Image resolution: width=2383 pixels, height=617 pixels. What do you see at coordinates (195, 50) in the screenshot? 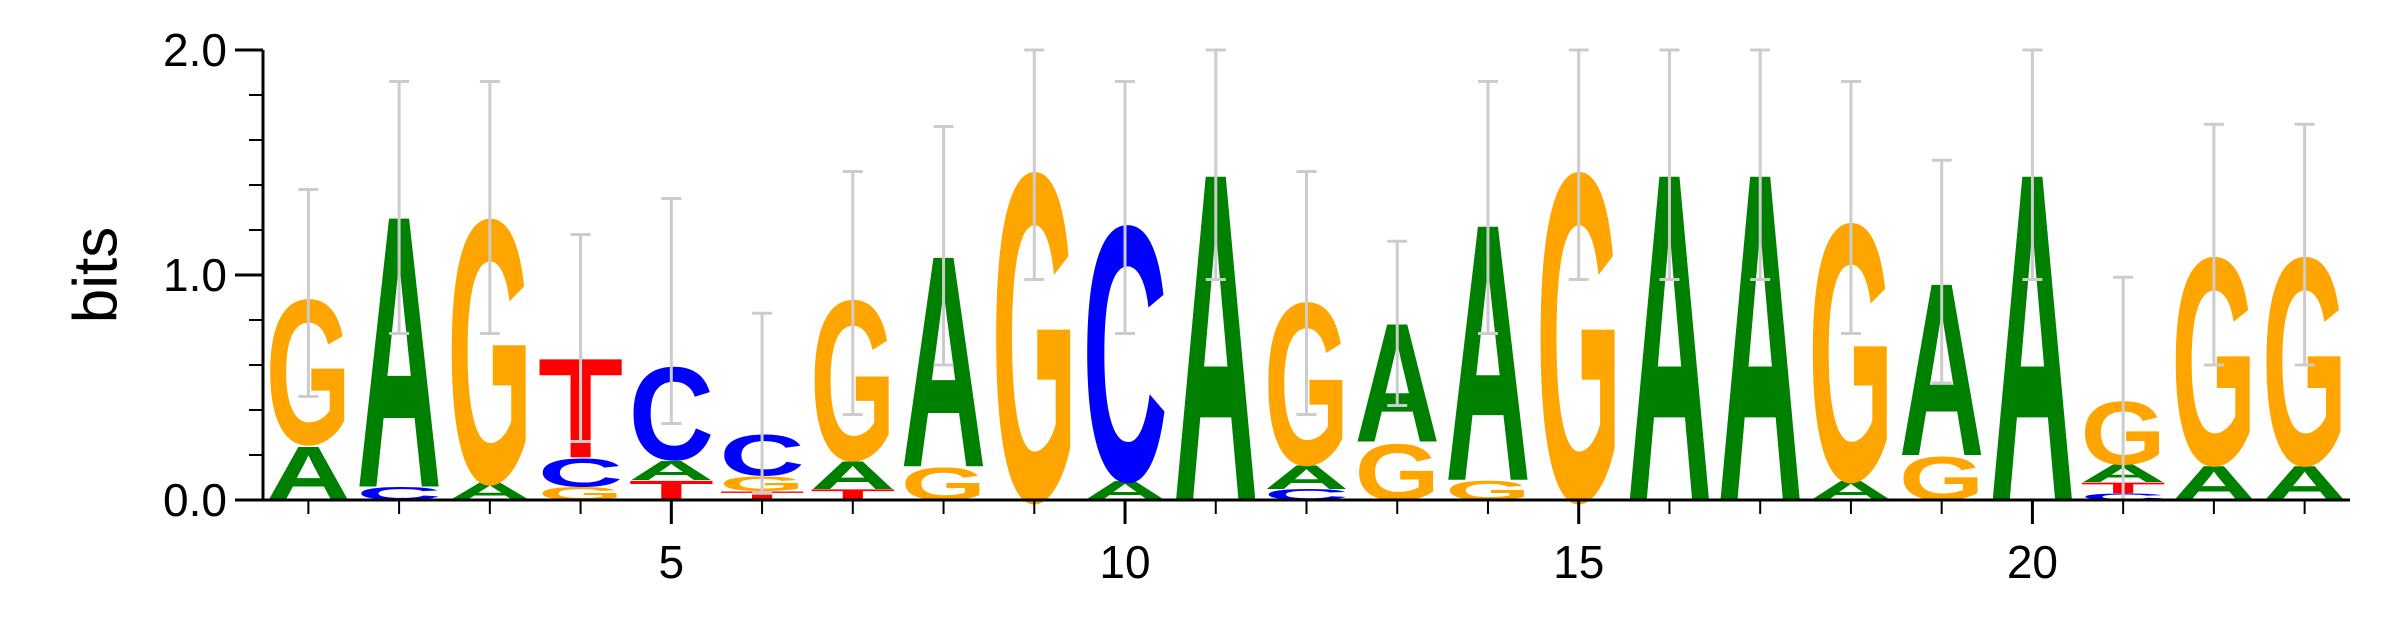
I see `y-tick-label: 2.0` at bounding box center [195, 50].